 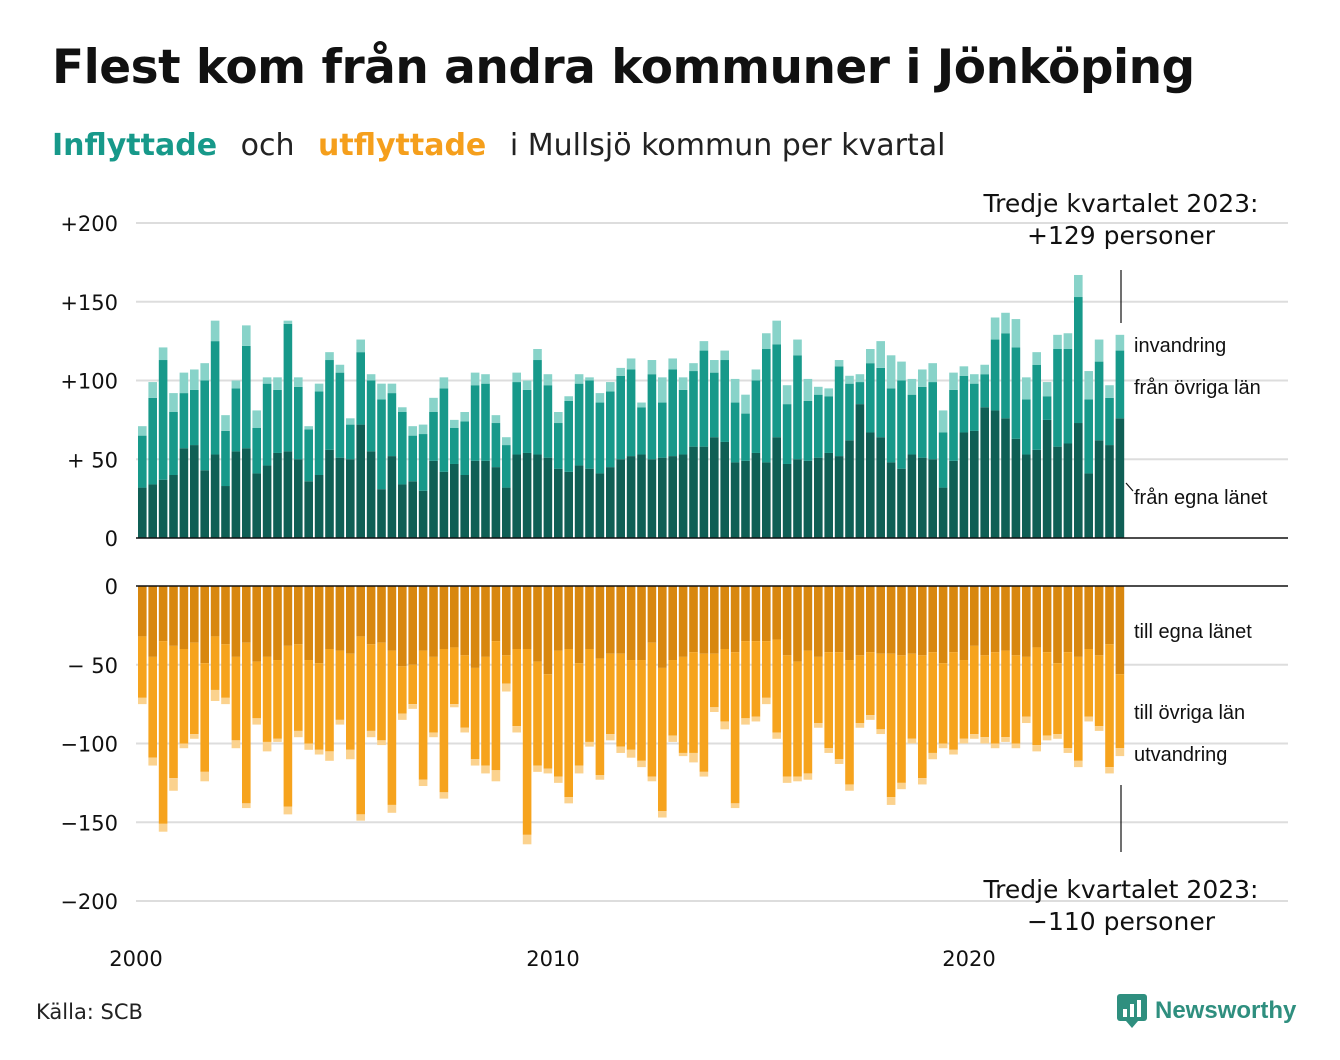 What do you see at coordinates (1189, 713) in the screenshot?
I see `segment-label-bottom: till övriga län` at bounding box center [1189, 713].